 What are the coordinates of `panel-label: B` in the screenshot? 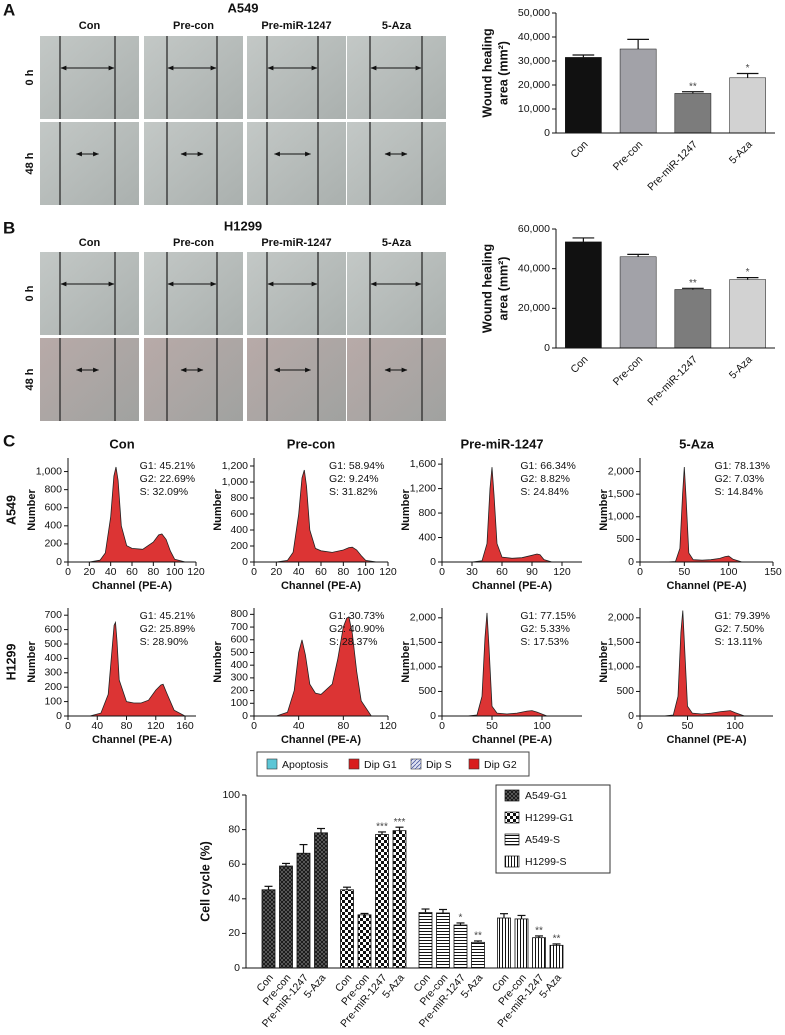 It's located at (9, 227).